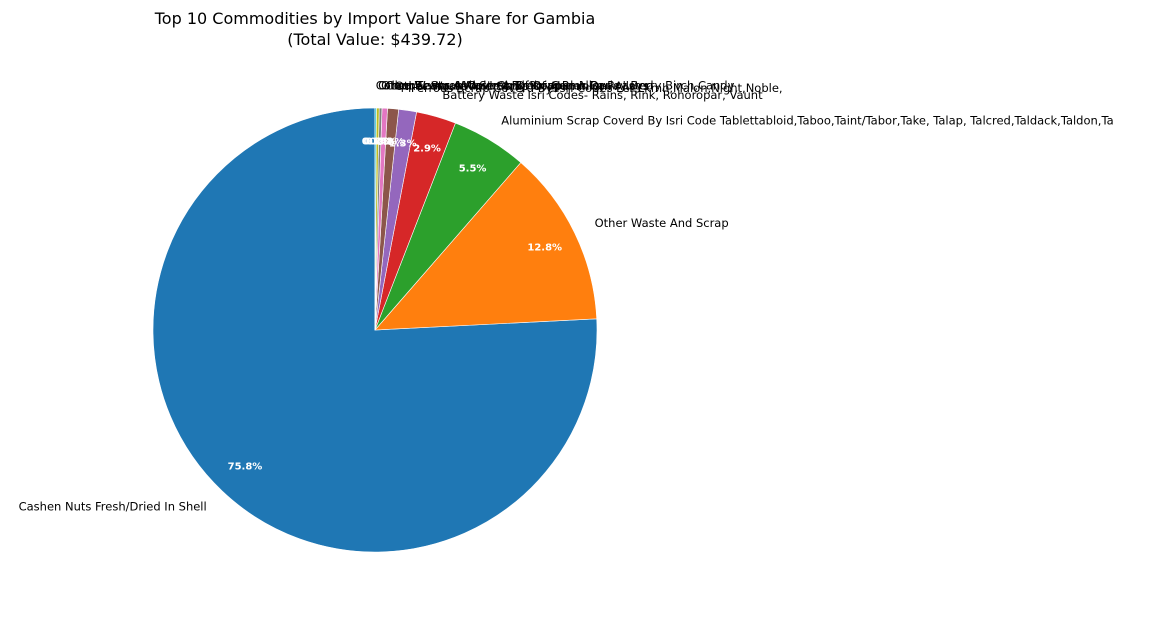  What do you see at coordinates (383, 141) in the screenshot?
I see `slice-percent-6: 0.4%` at bounding box center [383, 141].